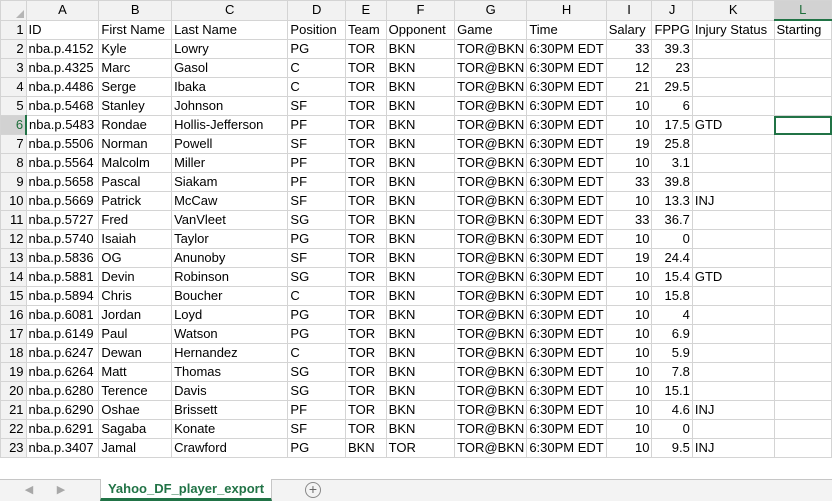 The height and width of the screenshot is (501, 832). I want to click on cell-g2: TOR@BKN, so click(491, 49).